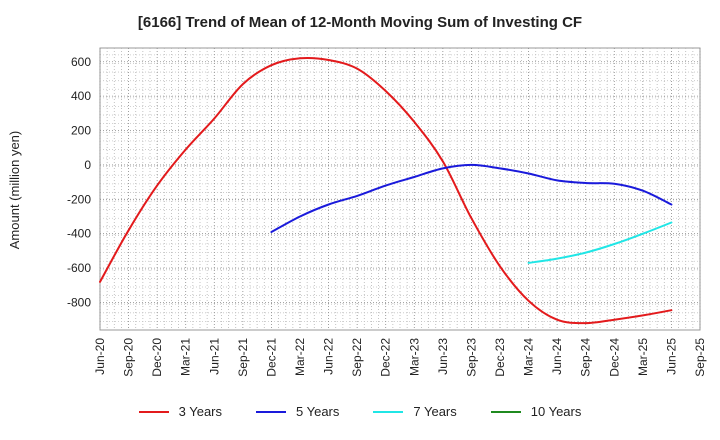 The image size is (720, 440). Describe the element at coordinates (79, 268) in the screenshot. I see `y-tick-label: -600` at that location.